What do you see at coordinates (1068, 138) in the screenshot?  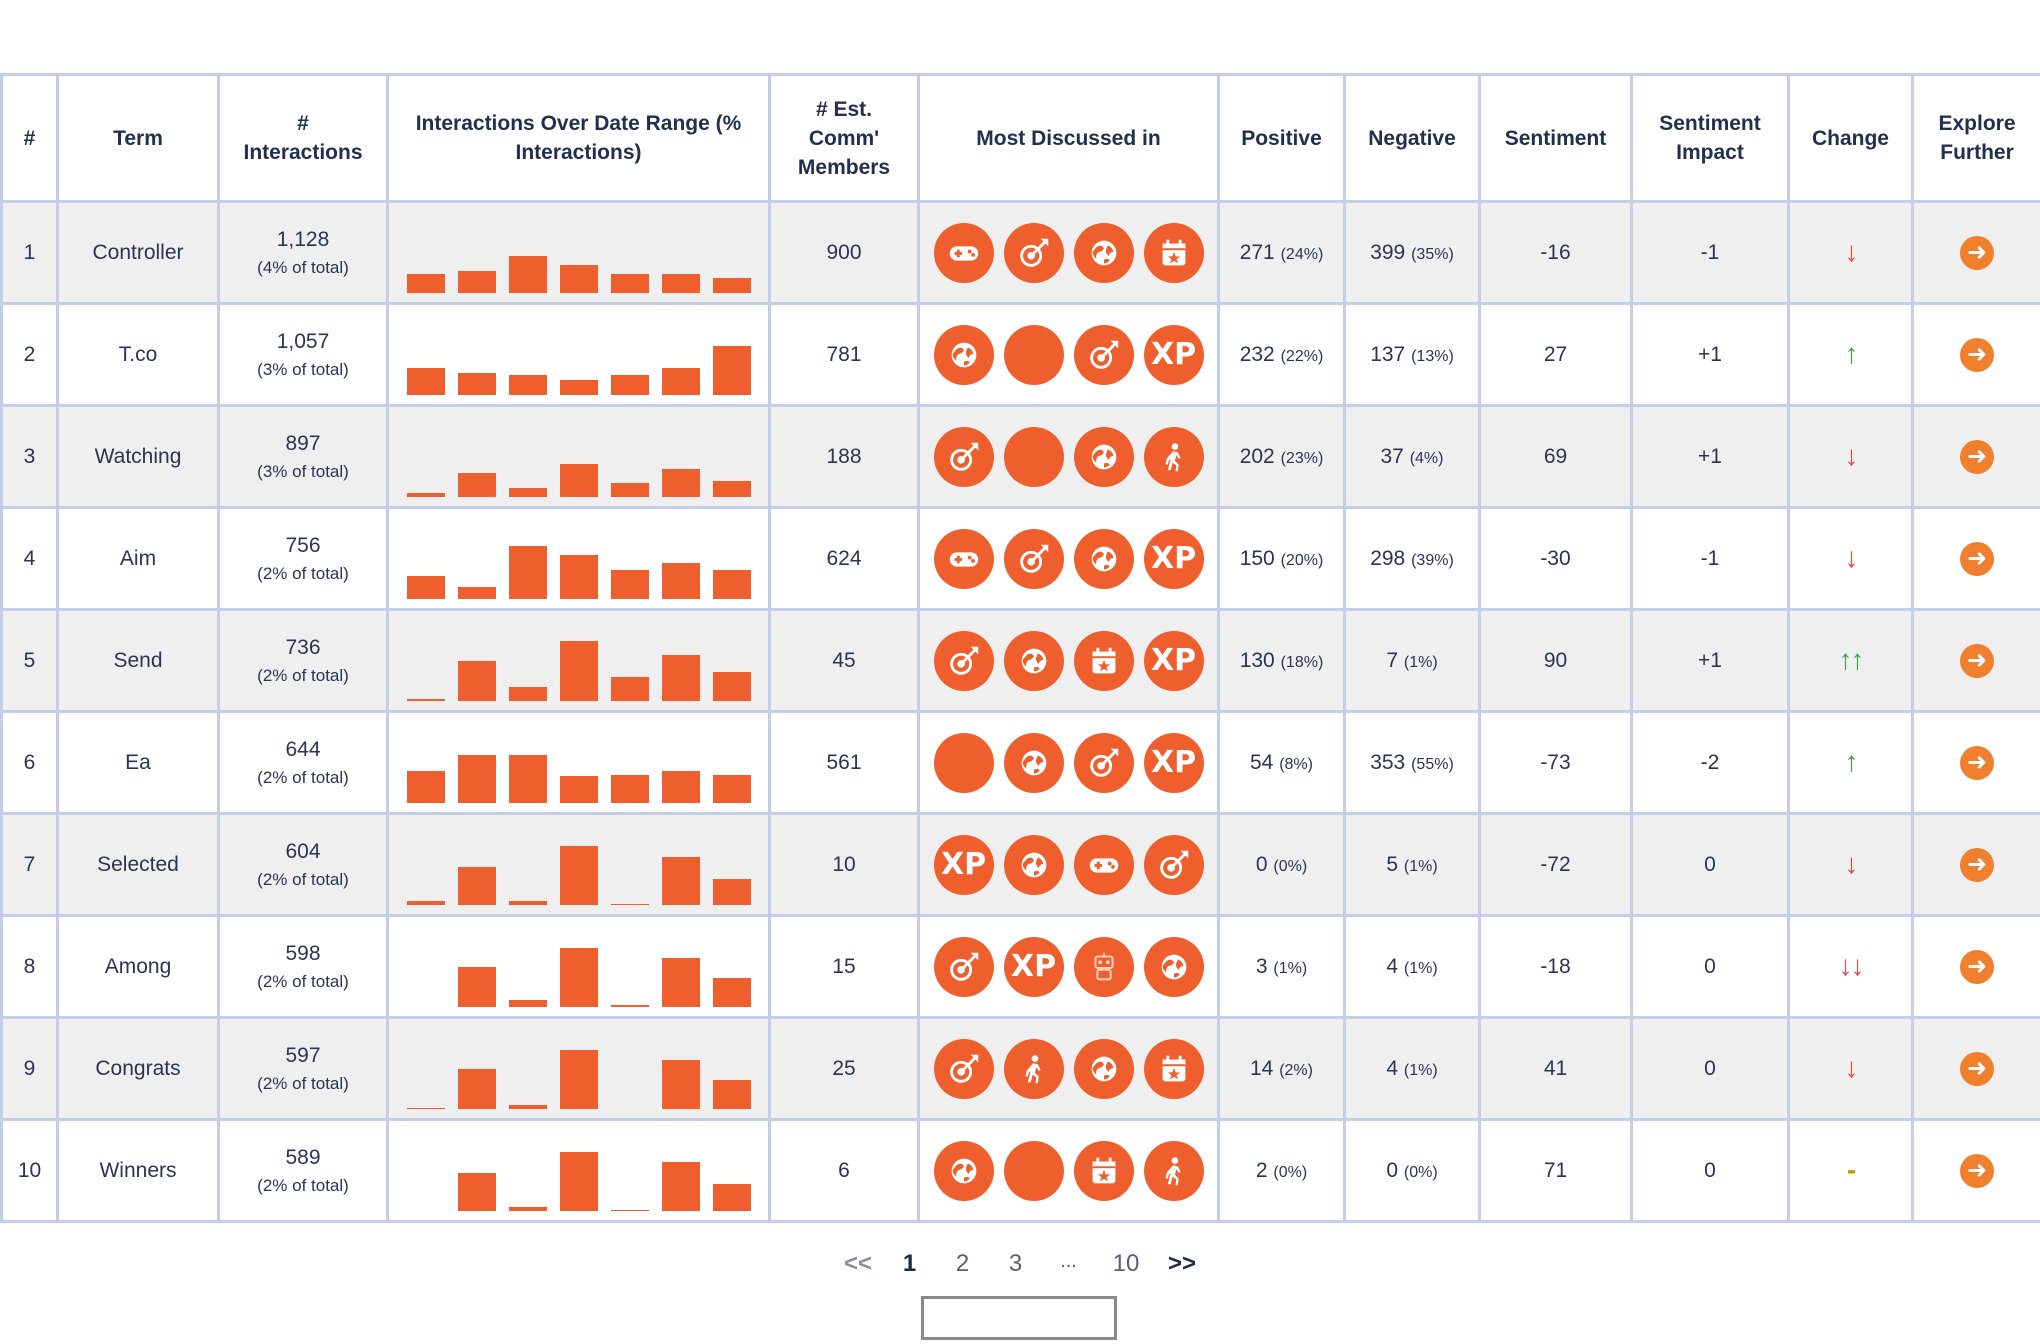 I see `col-discussed-header: Most Discussed in` at bounding box center [1068, 138].